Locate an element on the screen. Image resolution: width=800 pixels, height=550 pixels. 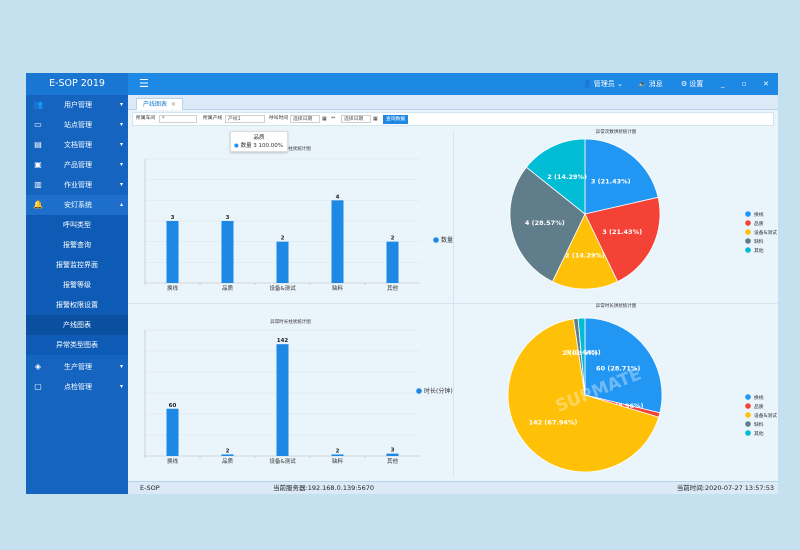
chevron-up-icon: ▴ is located at coordinates (121, 204).